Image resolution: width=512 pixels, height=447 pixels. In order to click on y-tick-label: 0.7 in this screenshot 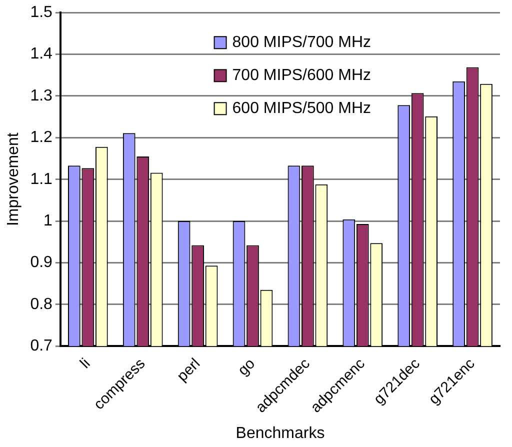, I will do `click(41, 346)`.